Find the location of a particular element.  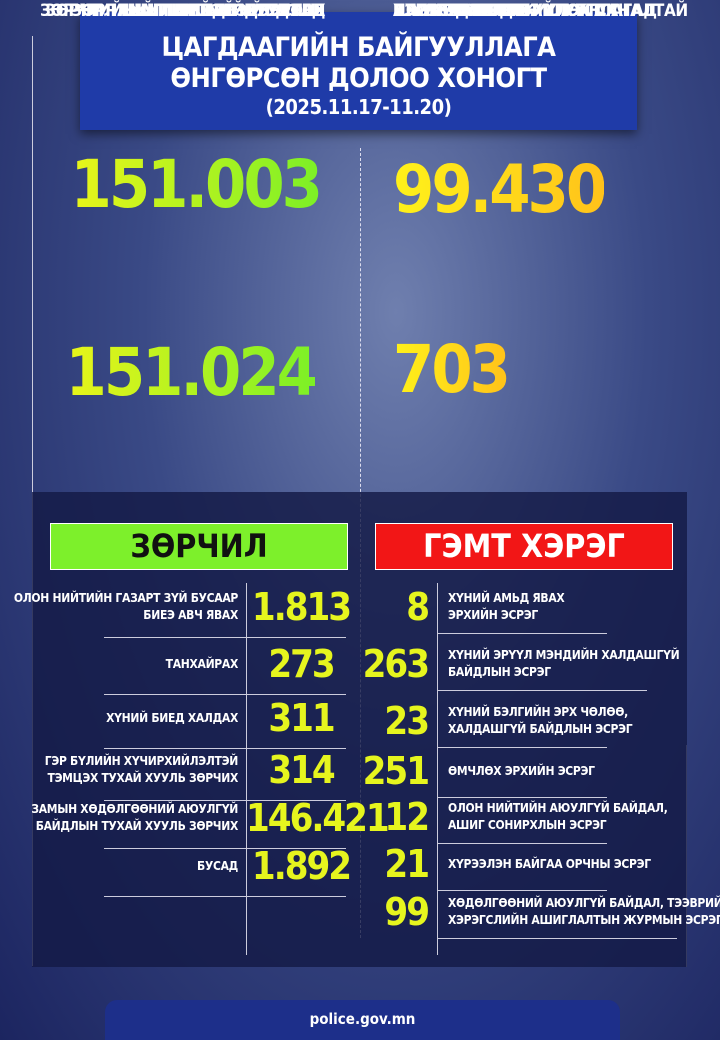

row-label: ЗАМЫН ХӨДӨЛГӨӨНИЙ АЮУЛГҮЙ is located at coordinates (134, 809).